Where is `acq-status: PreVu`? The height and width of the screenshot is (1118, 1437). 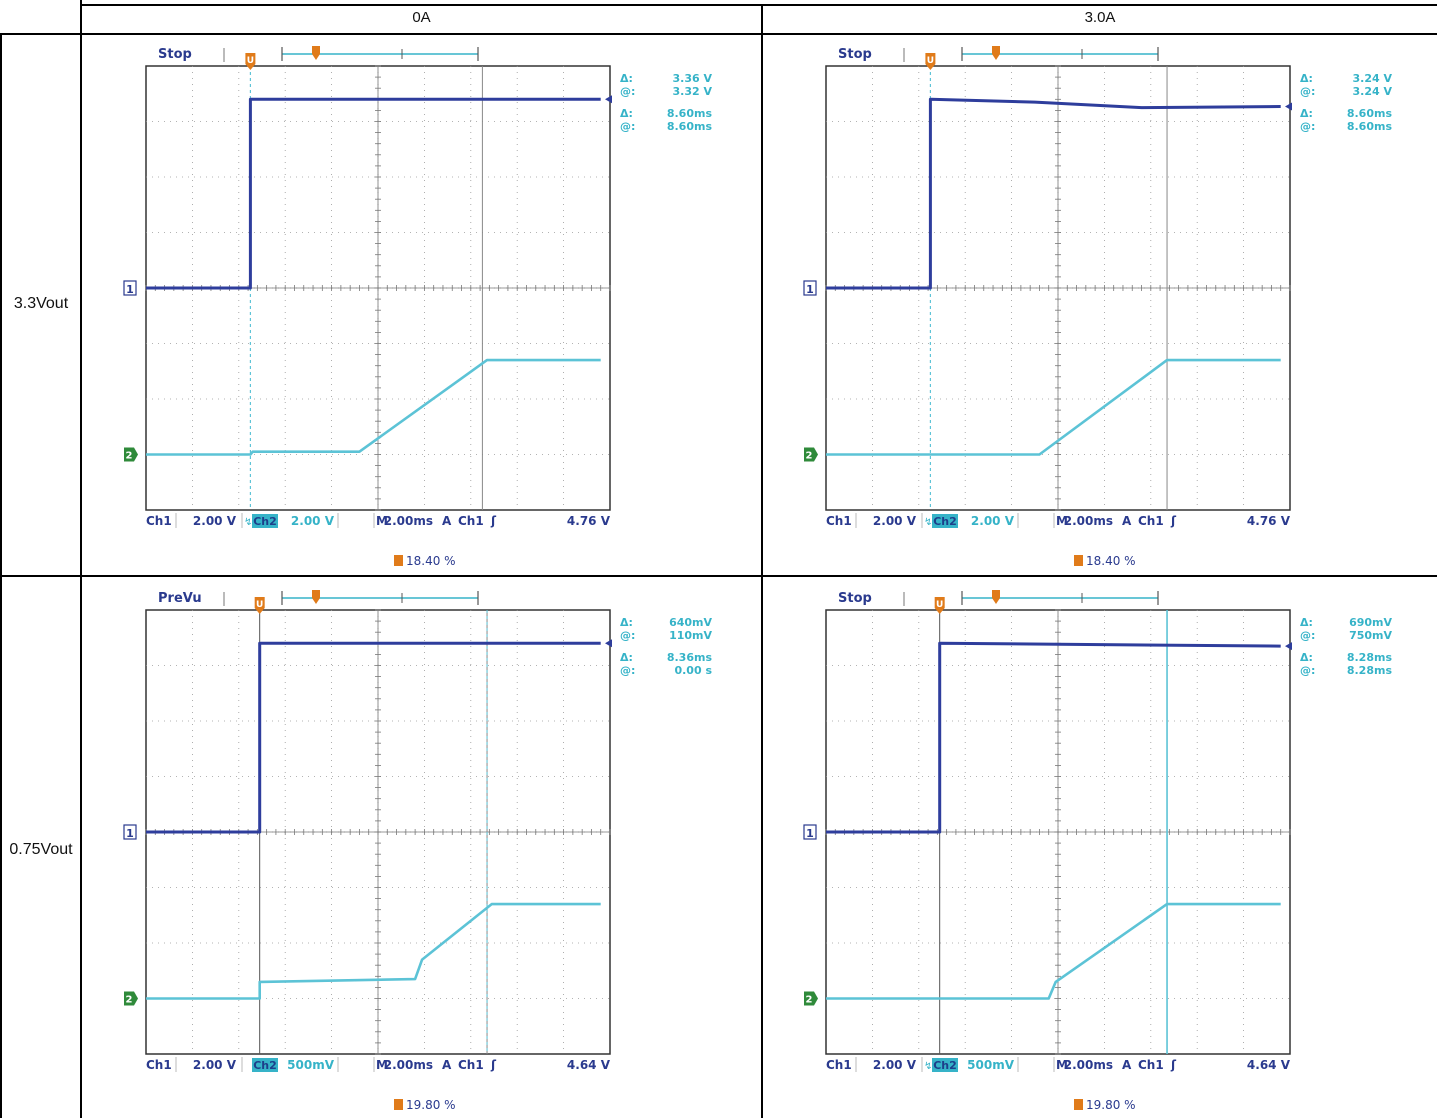
acq-status: PreVu is located at coordinates (180, 598).